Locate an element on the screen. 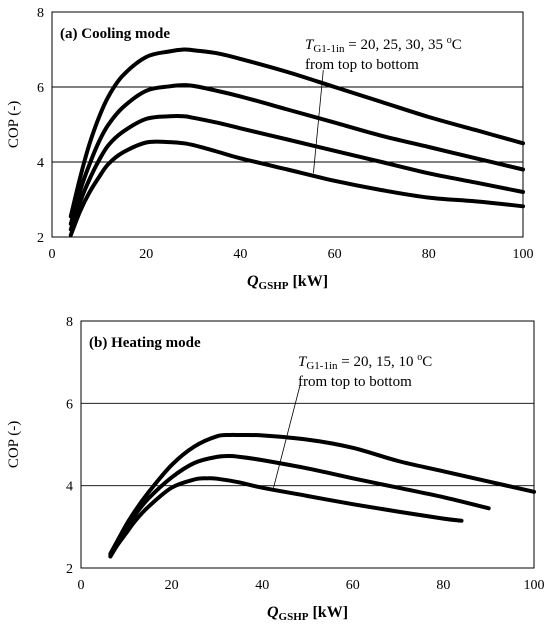 The image size is (550, 628). panel-title: (a) Cooling mode is located at coordinates (115, 34).